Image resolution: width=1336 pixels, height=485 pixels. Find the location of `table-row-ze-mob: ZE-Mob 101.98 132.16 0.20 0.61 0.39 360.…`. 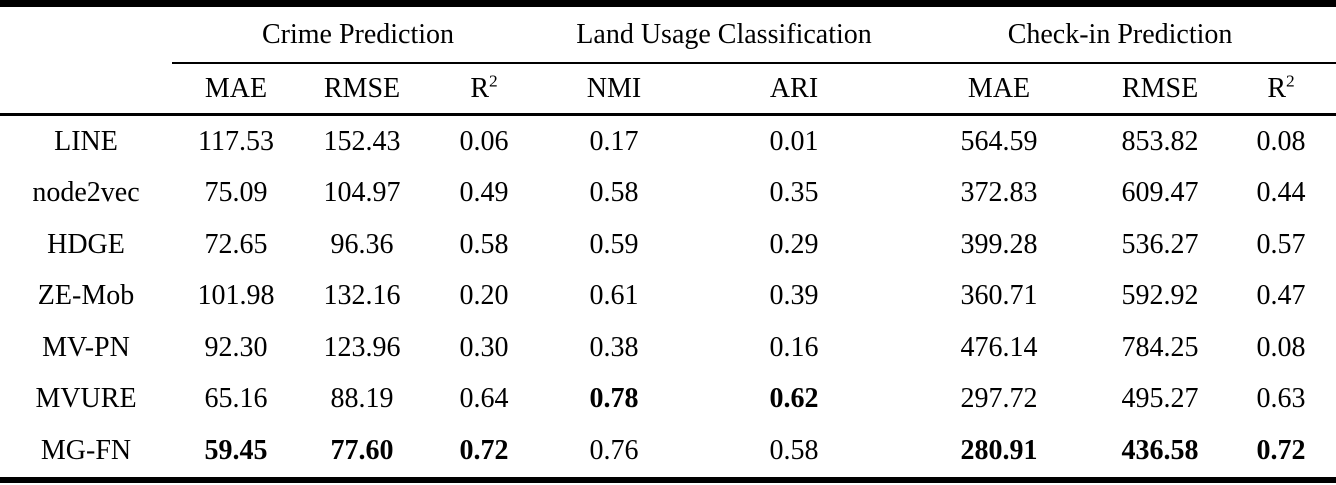

table-row-ze-mob: ZE-Mob 101.98 132.16 0.20 0.61 0.39 360.… is located at coordinates (668, 297).